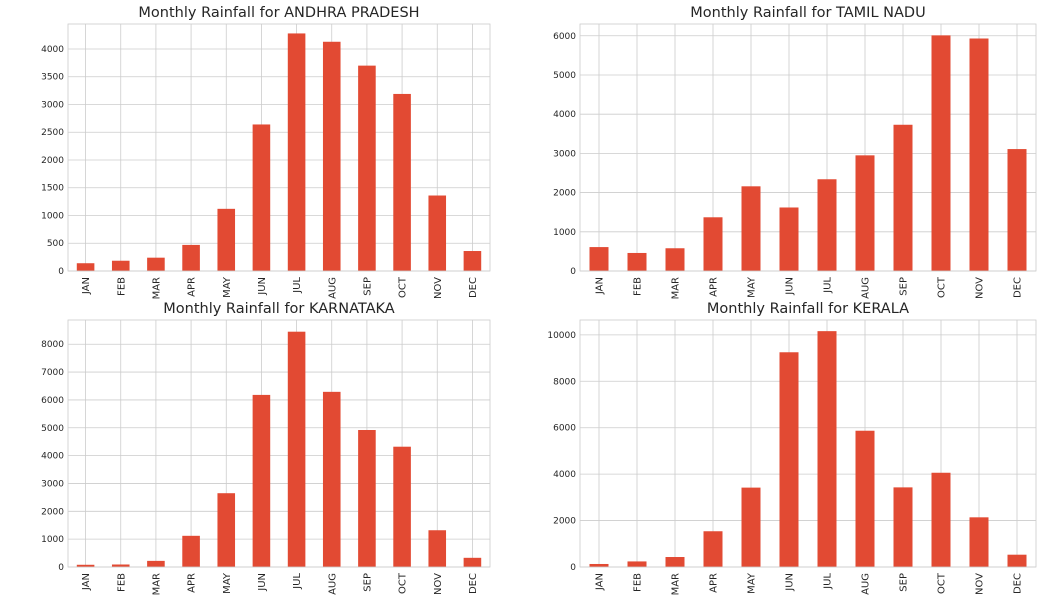 The height and width of the screenshot is (600, 1044). Describe the element at coordinates (789, 459) in the screenshot. I see `bar-jun` at that location.